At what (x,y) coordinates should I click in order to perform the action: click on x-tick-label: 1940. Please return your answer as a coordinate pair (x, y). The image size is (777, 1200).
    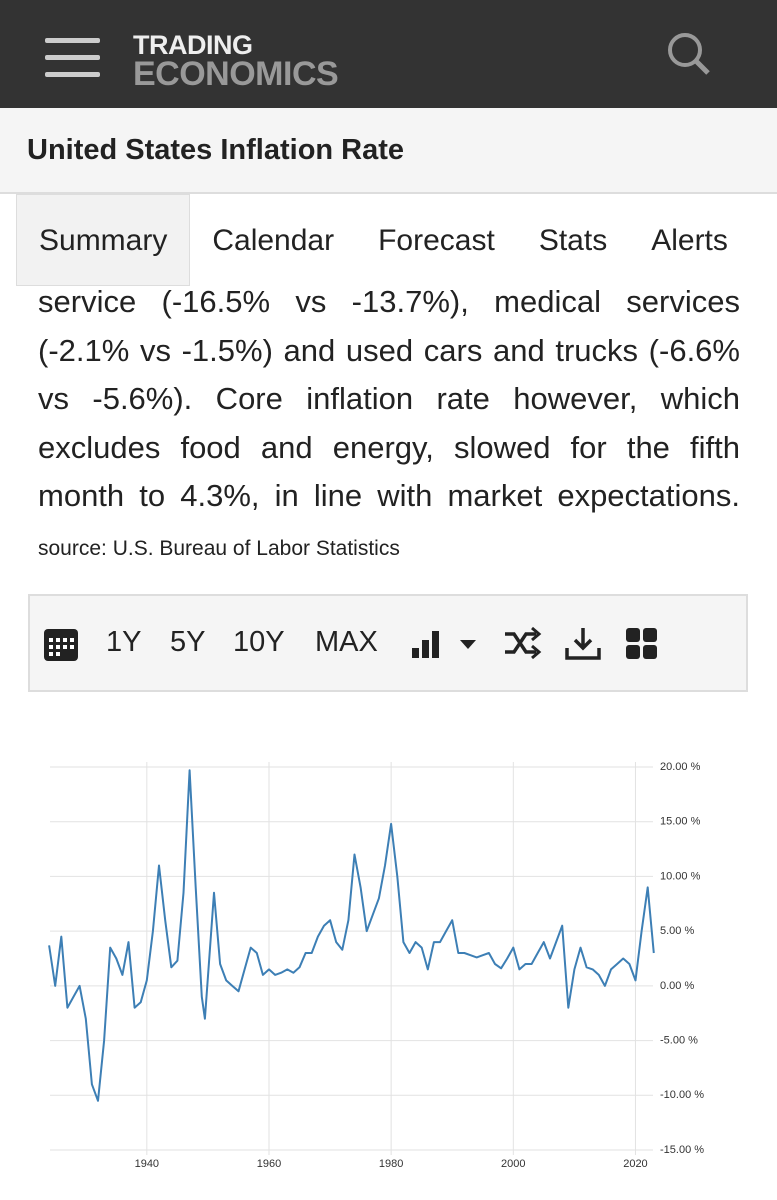
    Looking at the image, I should click on (147, 1164).